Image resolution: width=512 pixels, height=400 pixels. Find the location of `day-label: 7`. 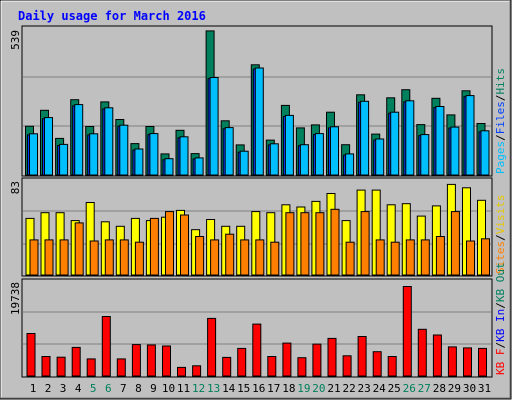

day-label: 7 is located at coordinates (123, 388).